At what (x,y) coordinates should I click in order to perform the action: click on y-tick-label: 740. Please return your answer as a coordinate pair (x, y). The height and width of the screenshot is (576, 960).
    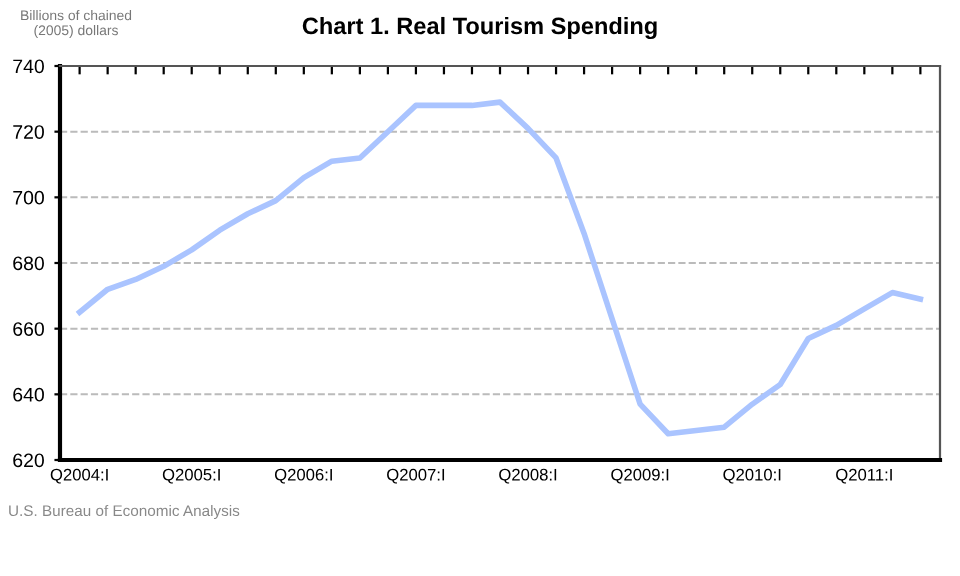
    Looking at the image, I should click on (28, 66).